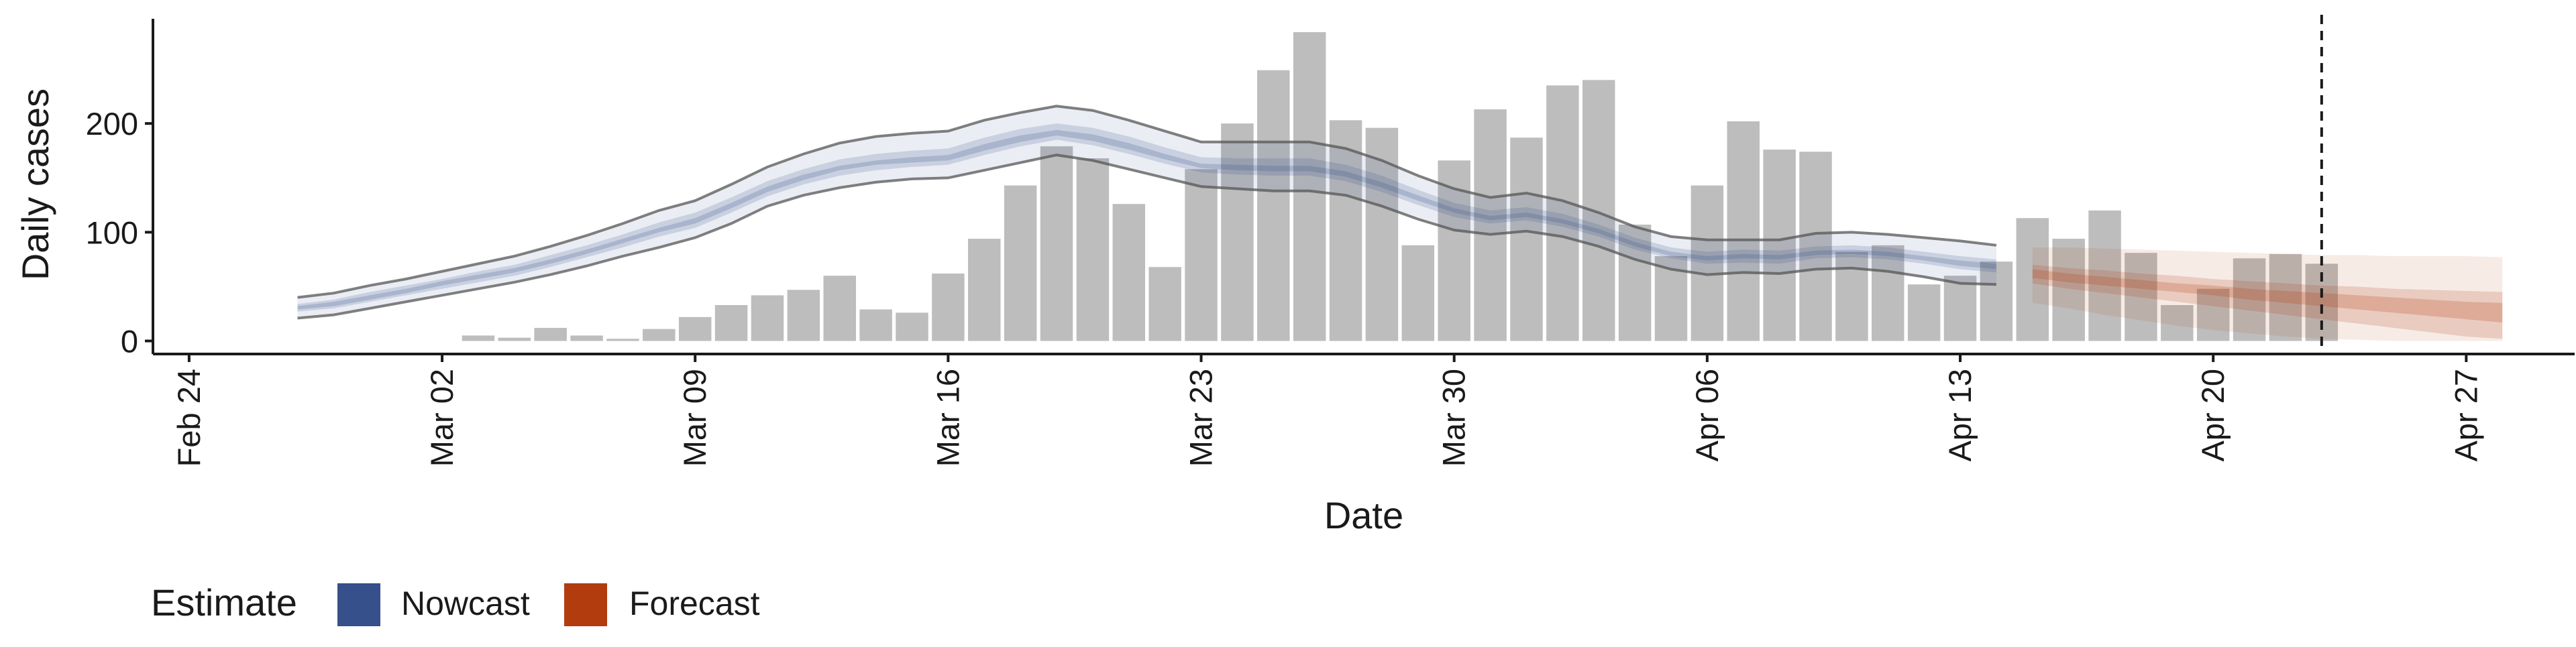 The image size is (2576, 647). I want to click on x-tick-label-2020-03-23: Mar 23, so click(1201, 418).